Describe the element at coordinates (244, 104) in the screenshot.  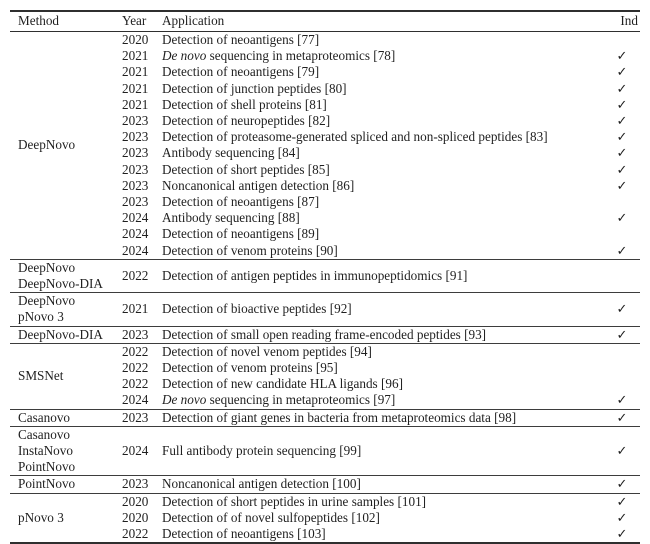
I see `application-cell: Detection of shell proteins [81]` at that location.